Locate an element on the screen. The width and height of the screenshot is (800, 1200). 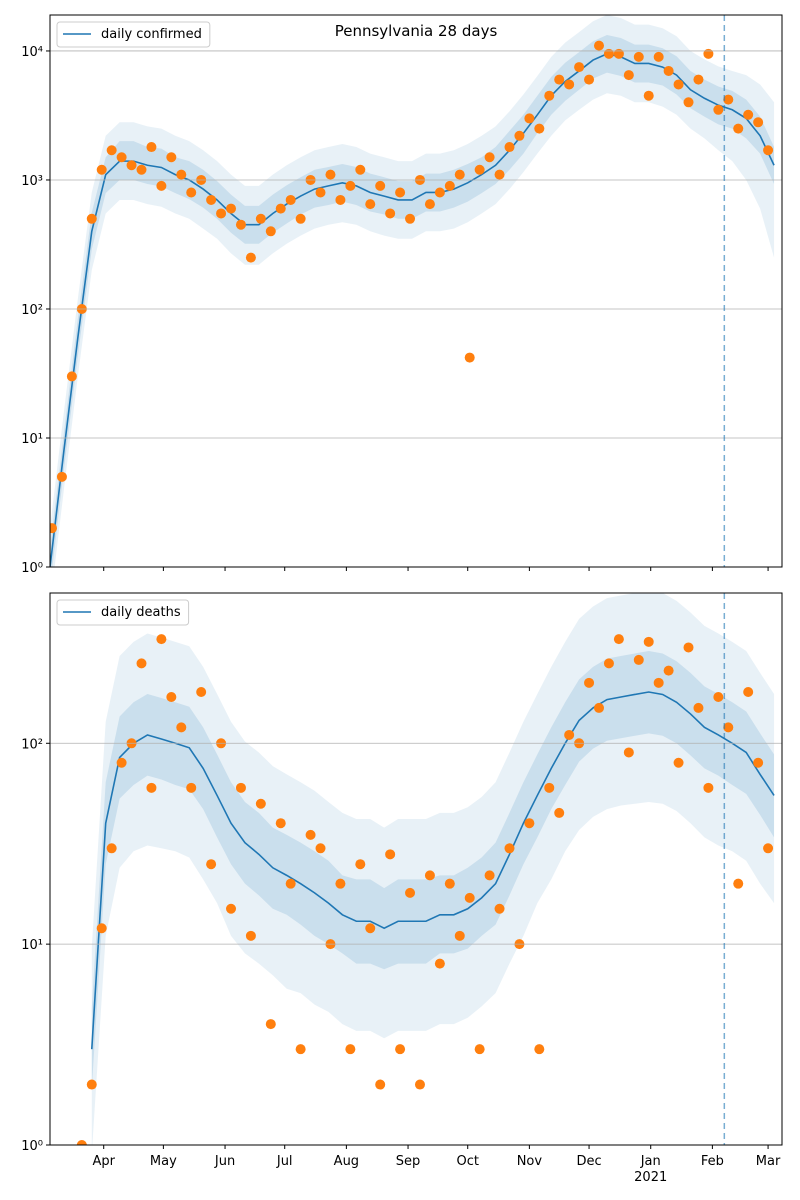
x-tick-label: Jul is located at coordinates (284, 1161).